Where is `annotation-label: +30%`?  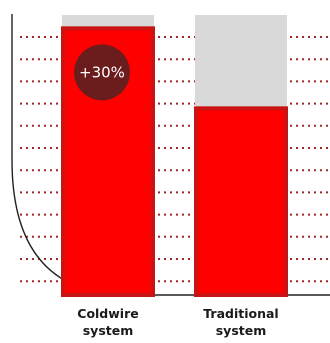 annotation-label: +30% is located at coordinates (102, 72).